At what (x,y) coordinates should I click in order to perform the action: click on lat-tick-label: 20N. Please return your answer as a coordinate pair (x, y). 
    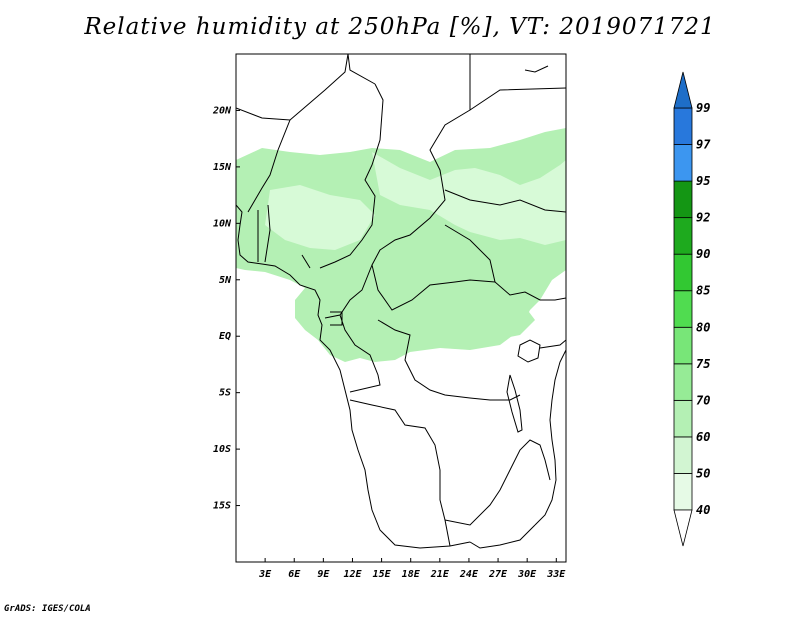
    Looking at the image, I should click on (222, 110).